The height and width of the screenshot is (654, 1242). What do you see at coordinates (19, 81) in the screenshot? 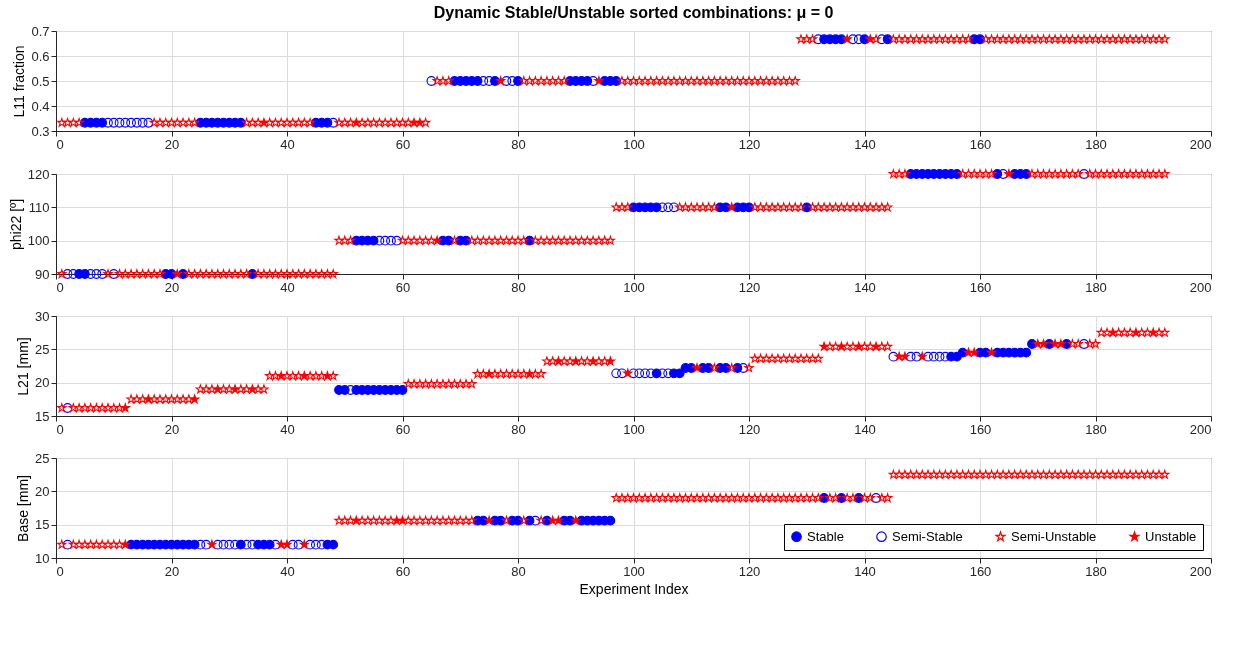
I see `y-axis-title: L11 fraction` at bounding box center [19, 81].